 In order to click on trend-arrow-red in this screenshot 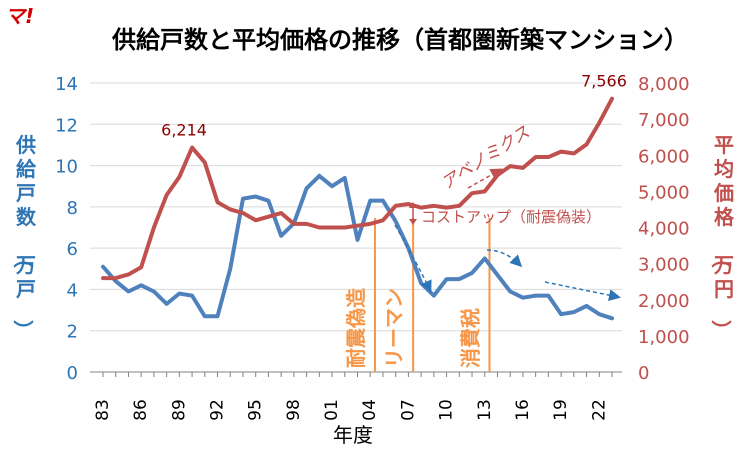, I will do `click(485, 178)`.